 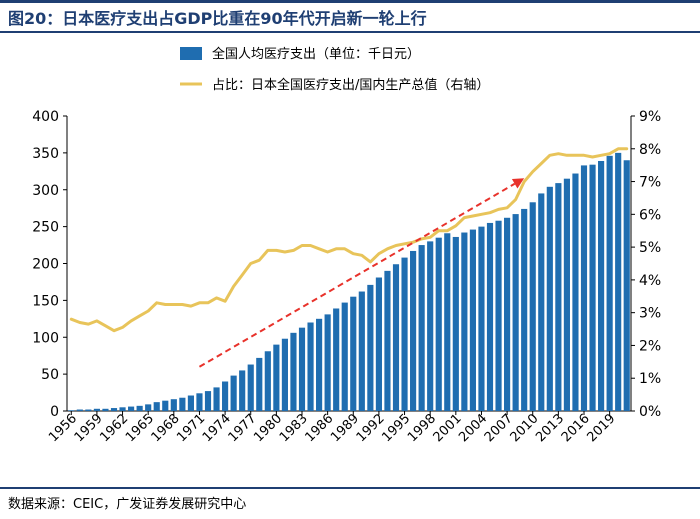 I want to click on x-tick-label: 1974, so click(x=217, y=428).